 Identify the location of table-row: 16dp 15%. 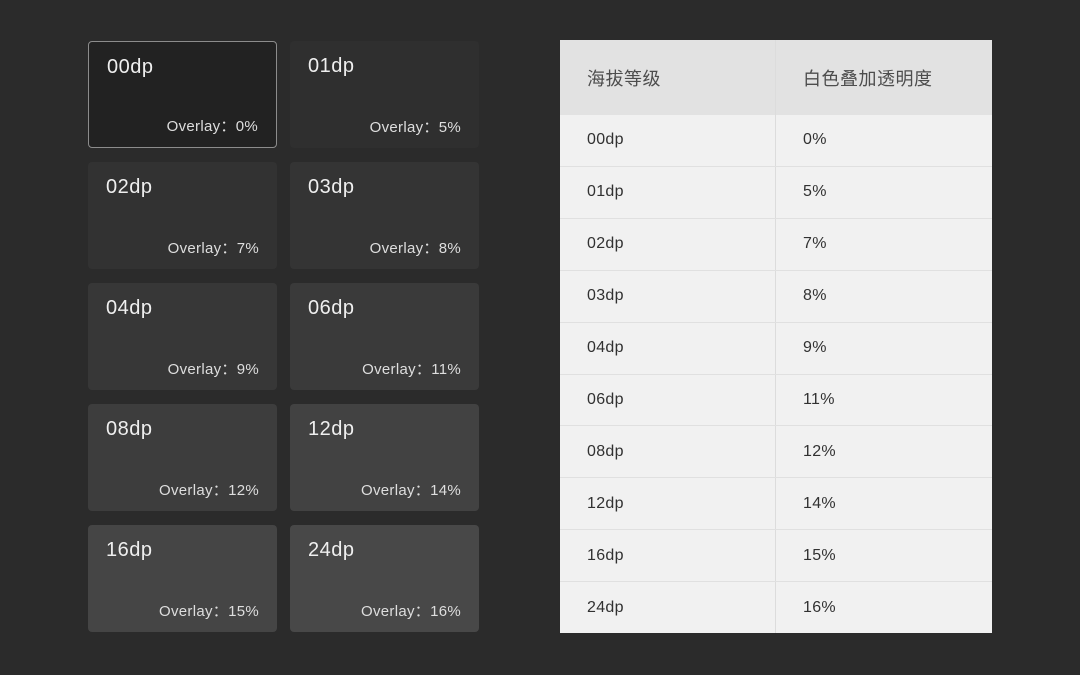
(776, 555).